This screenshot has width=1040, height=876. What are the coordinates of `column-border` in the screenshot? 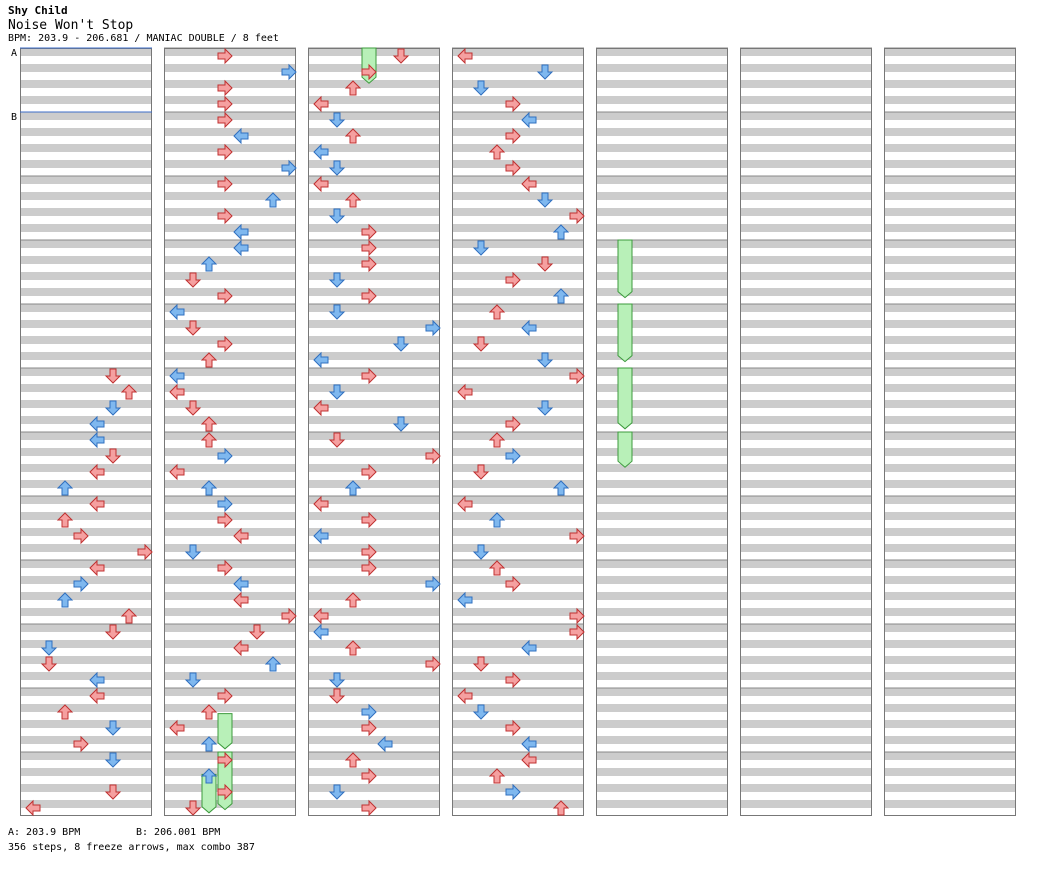 It's located at (950, 432).